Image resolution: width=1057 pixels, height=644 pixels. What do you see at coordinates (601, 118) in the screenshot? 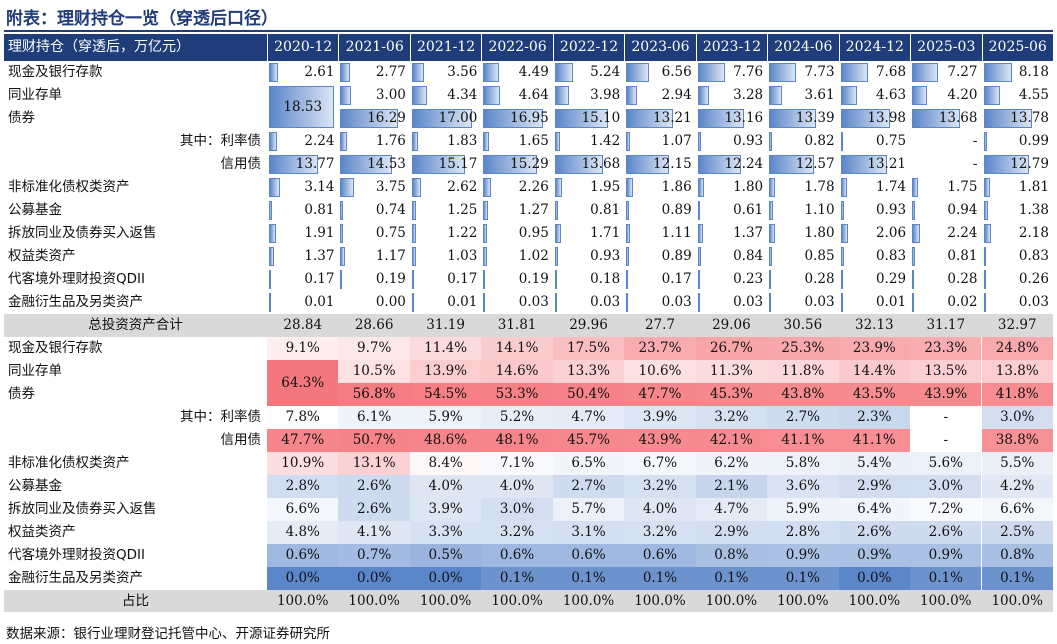
I see `amount-value: 15.10` at bounding box center [601, 118].